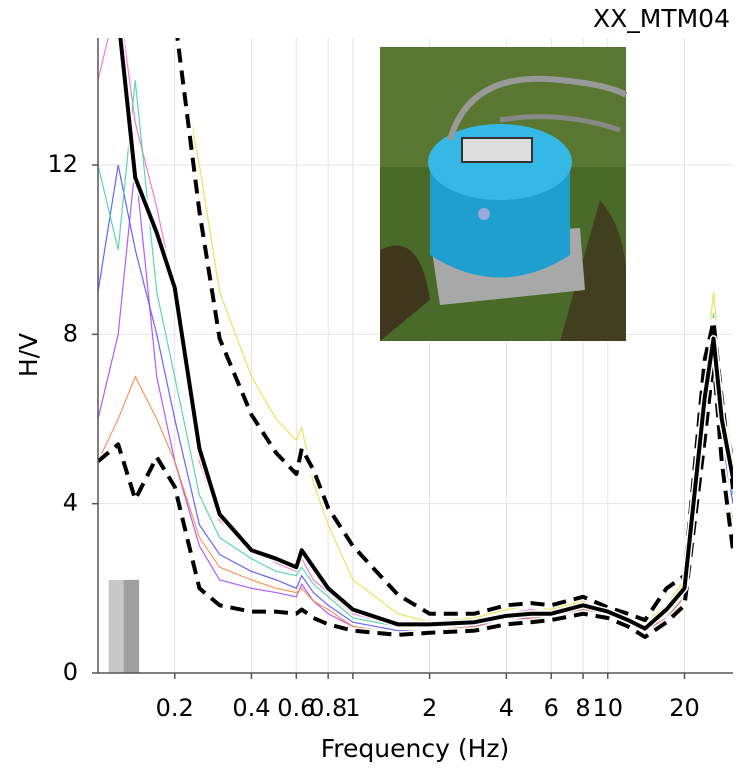 The height and width of the screenshot is (774, 743). I want to click on x-tick-label: 20, so click(684, 708).